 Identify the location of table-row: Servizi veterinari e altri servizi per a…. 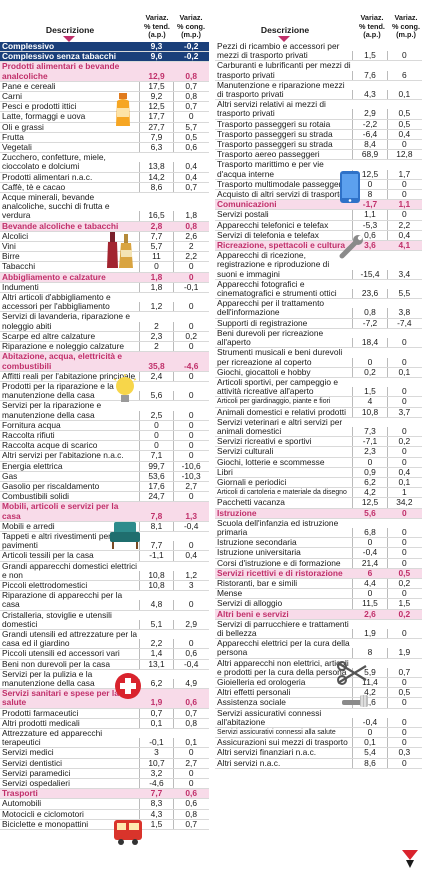
(318, 427).